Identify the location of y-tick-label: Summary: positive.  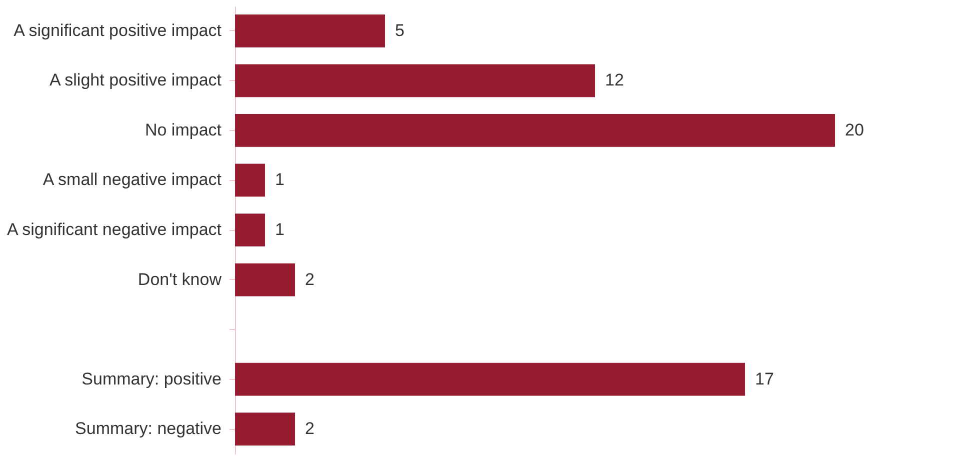
(152, 378).